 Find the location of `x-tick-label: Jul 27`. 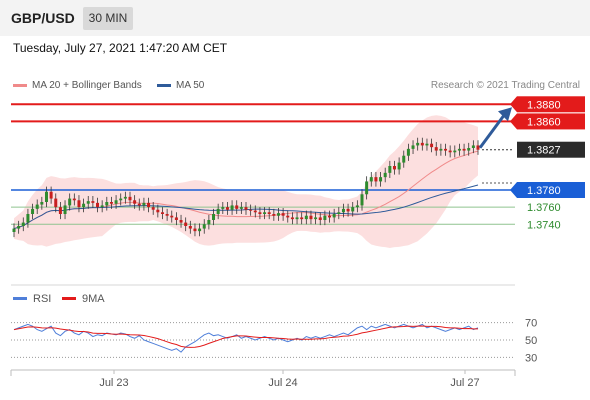

x-tick-label: Jul 27 is located at coordinates (464, 383).